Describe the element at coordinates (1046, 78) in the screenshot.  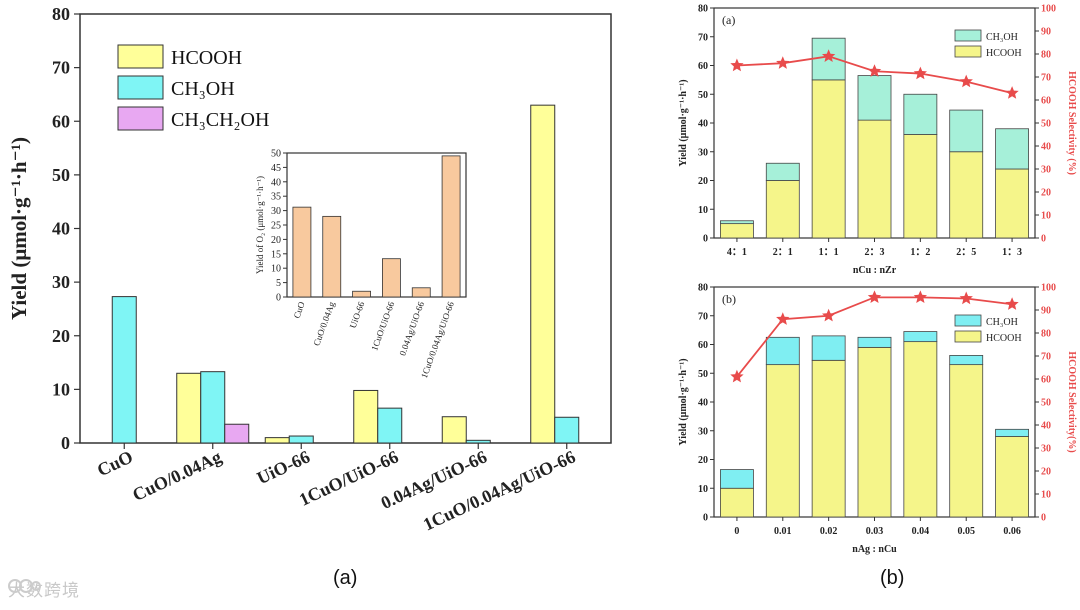
I see `b-top-y2-tick-label: 70` at that location.